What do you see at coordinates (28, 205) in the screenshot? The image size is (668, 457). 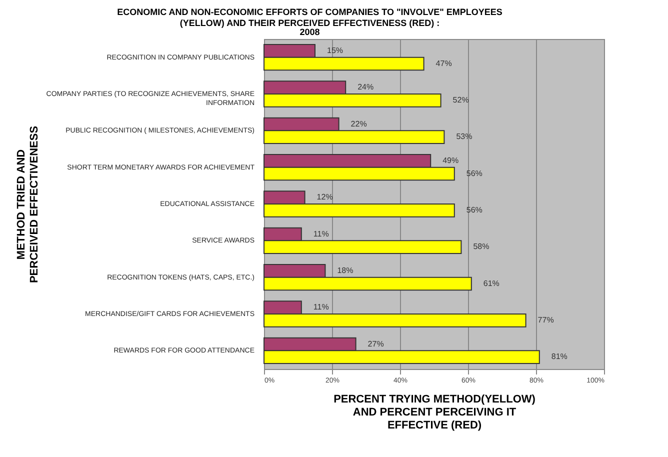 I see `y-axis-title: METHOD TRIED AND PERCEIVED EFFECTIVENESS` at bounding box center [28, 205].